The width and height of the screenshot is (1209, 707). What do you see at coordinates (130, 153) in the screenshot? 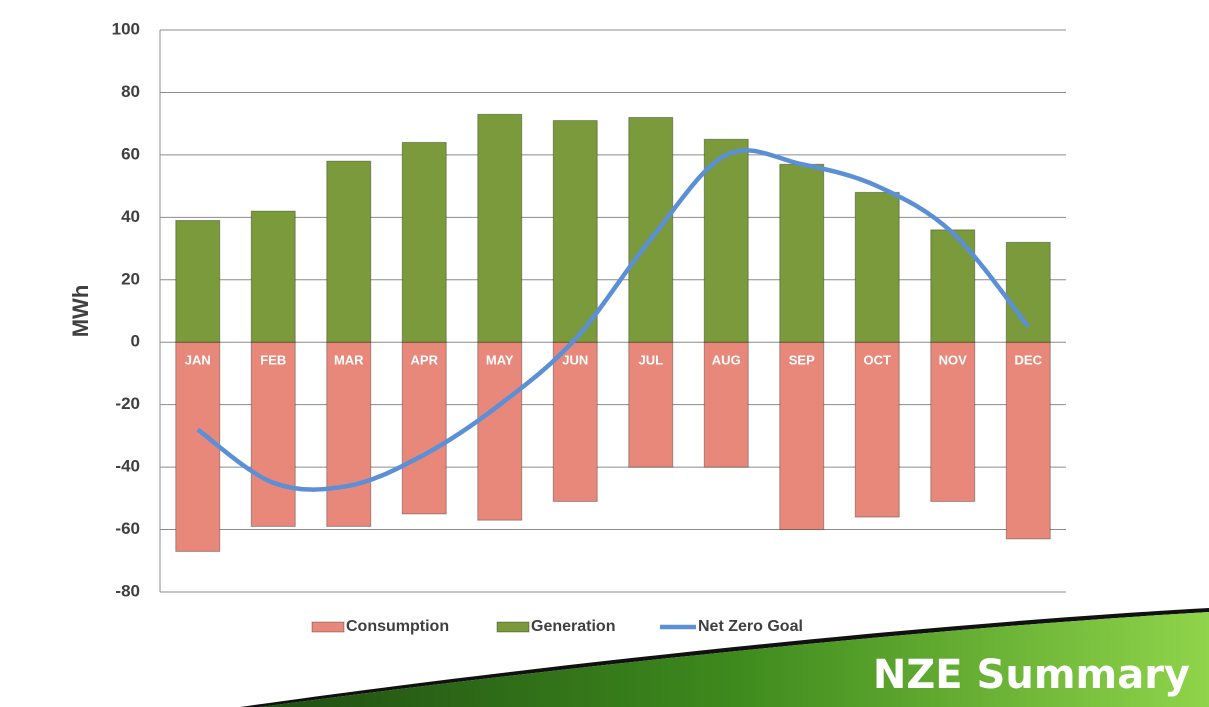
I see `y-tick-label: 60` at bounding box center [130, 153].